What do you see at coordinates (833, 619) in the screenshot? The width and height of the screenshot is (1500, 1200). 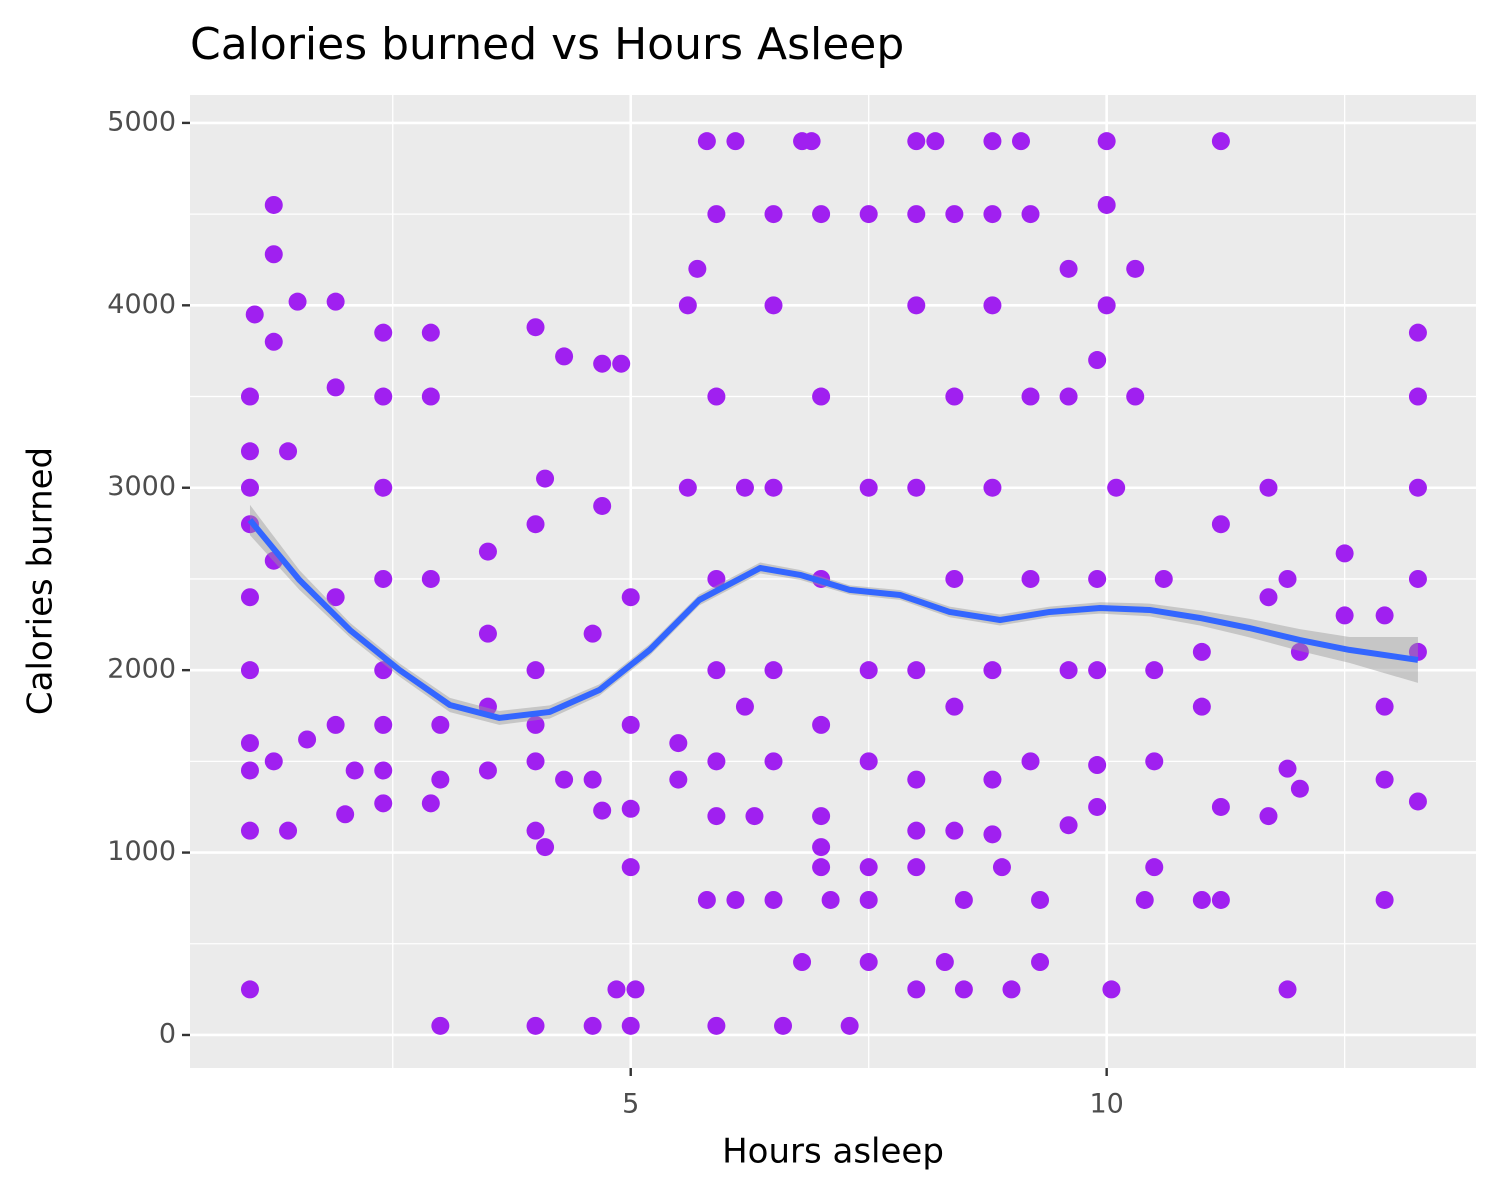 I see `smooth-line` at bounding box center [833, 619].